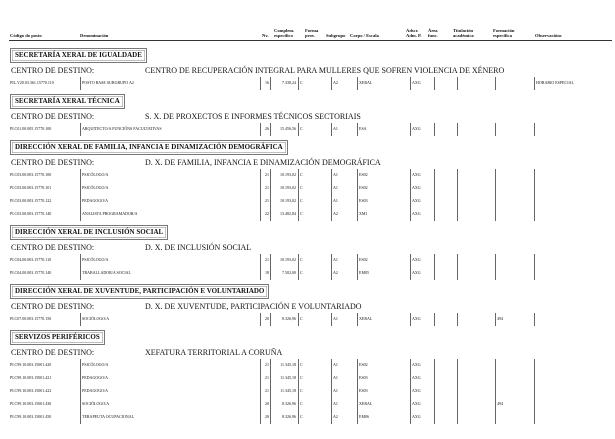 The height and width of the screenshot is (439, 615). What do you see at coordinates (198, 247) in the screenshot?
I see `centro-name: D. X. DE INCLUSIÓN SOCIAL` at bounding box center [198, 247].